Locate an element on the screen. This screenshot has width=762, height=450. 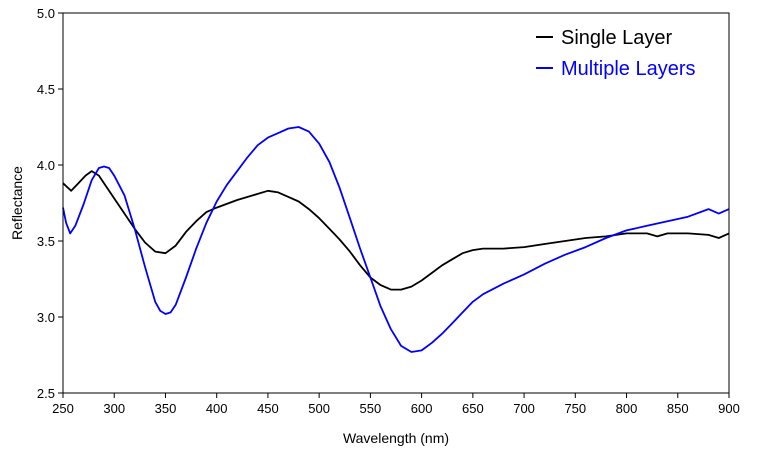
x-tick-label: 900 is located at coordinates (729, 408).